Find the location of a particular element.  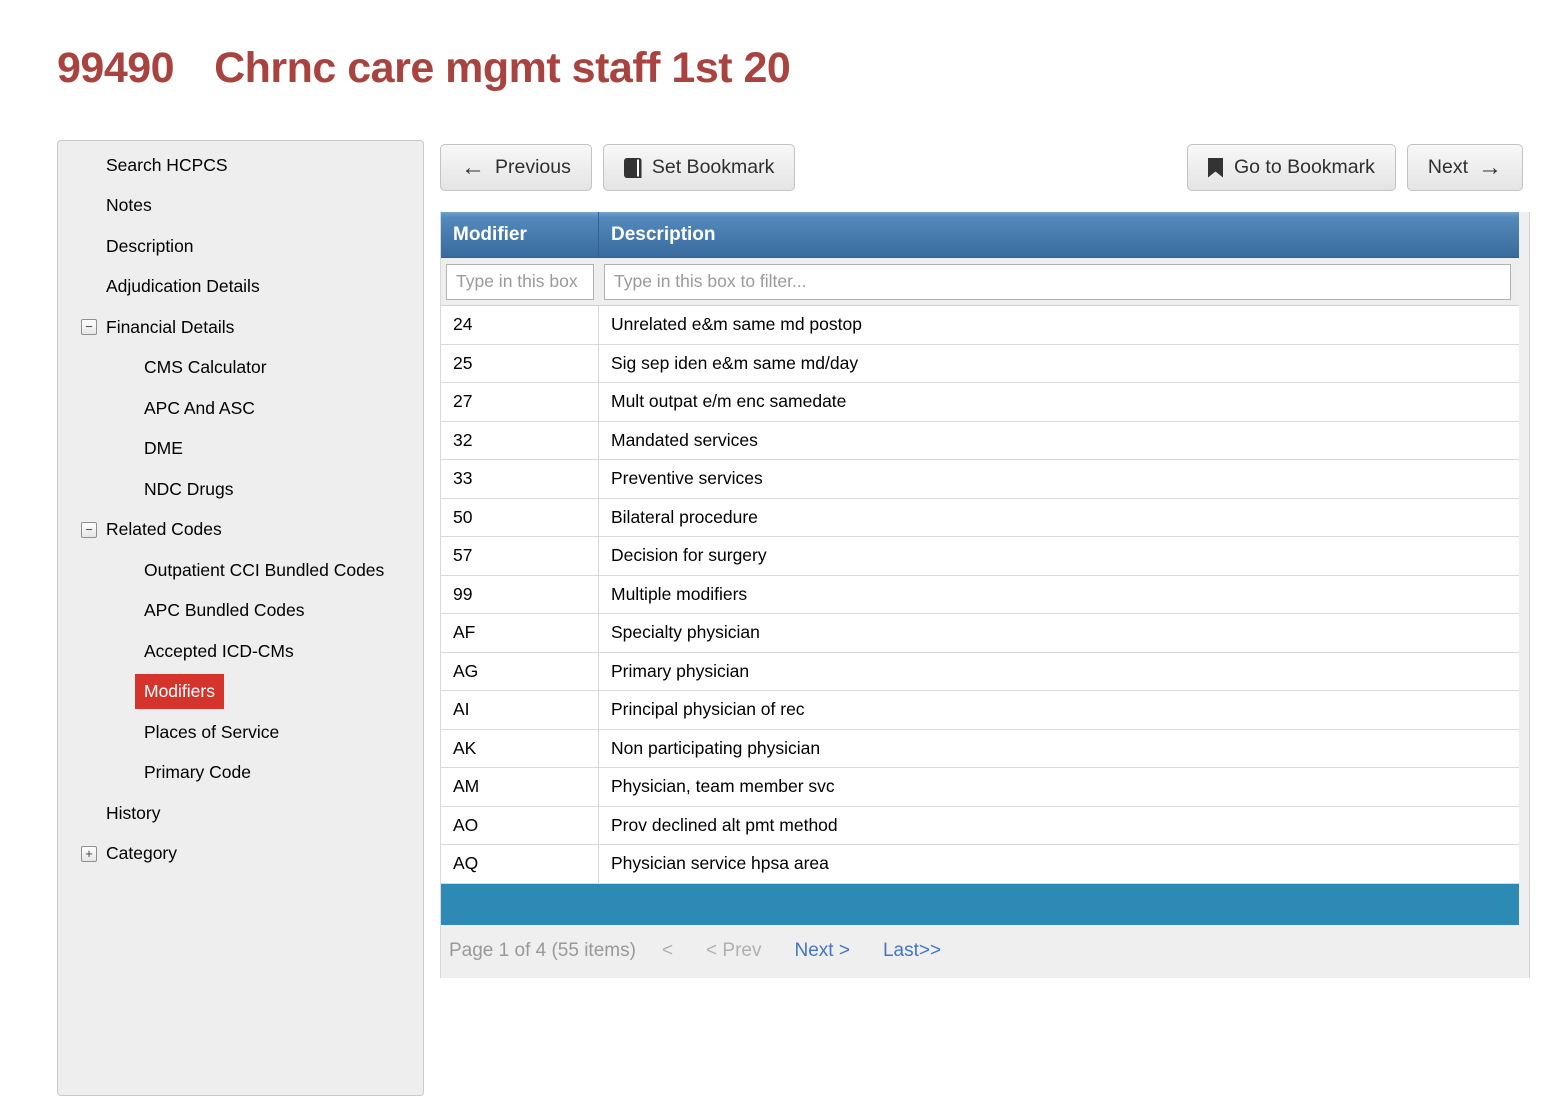

page-title: 99490 Chrnc care mgmt staff 1st 20 is located at coordinates (424, 68).